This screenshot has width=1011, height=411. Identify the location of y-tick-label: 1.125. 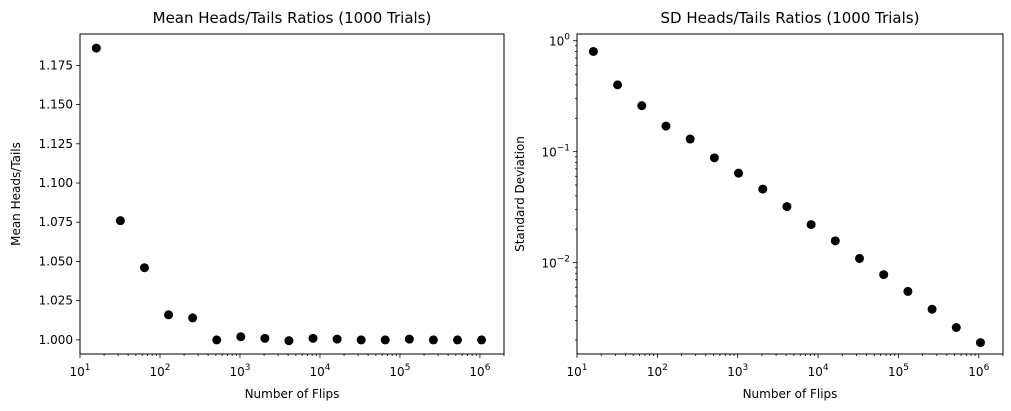
(56, 144).